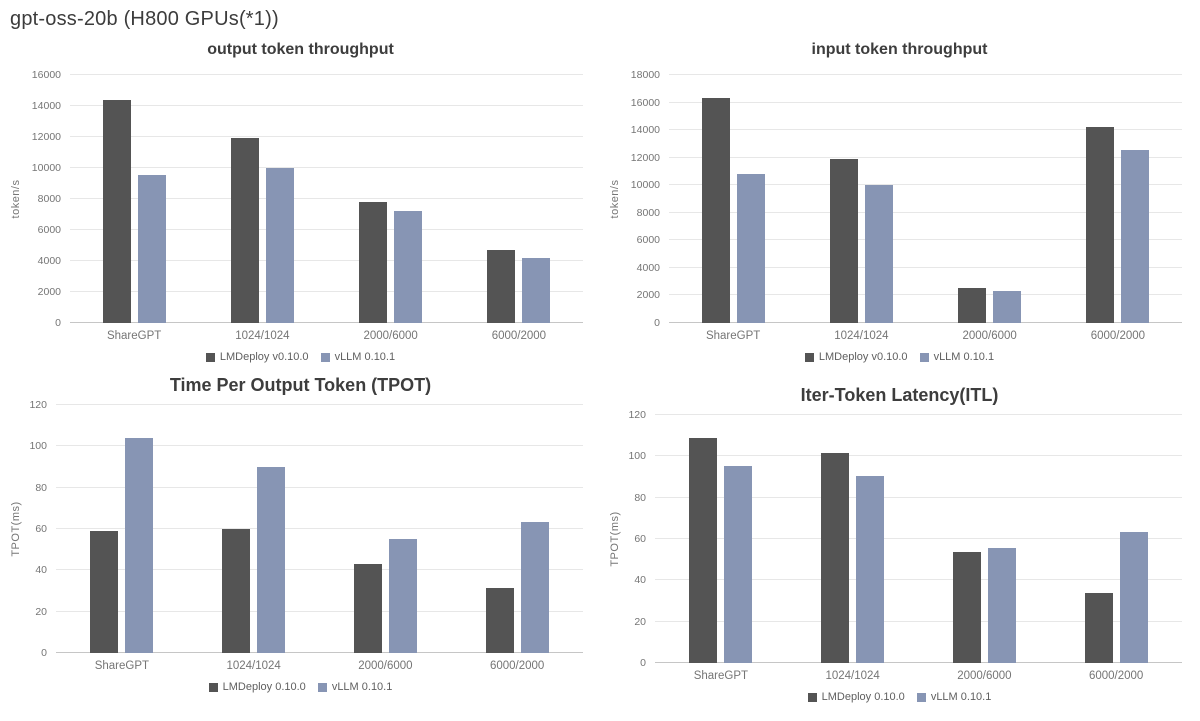 This screenshot has height=721, width=1200. I want to click on legend: LMDeploy v0.10.0 vLLM 0.10.1, so click(899, 357).